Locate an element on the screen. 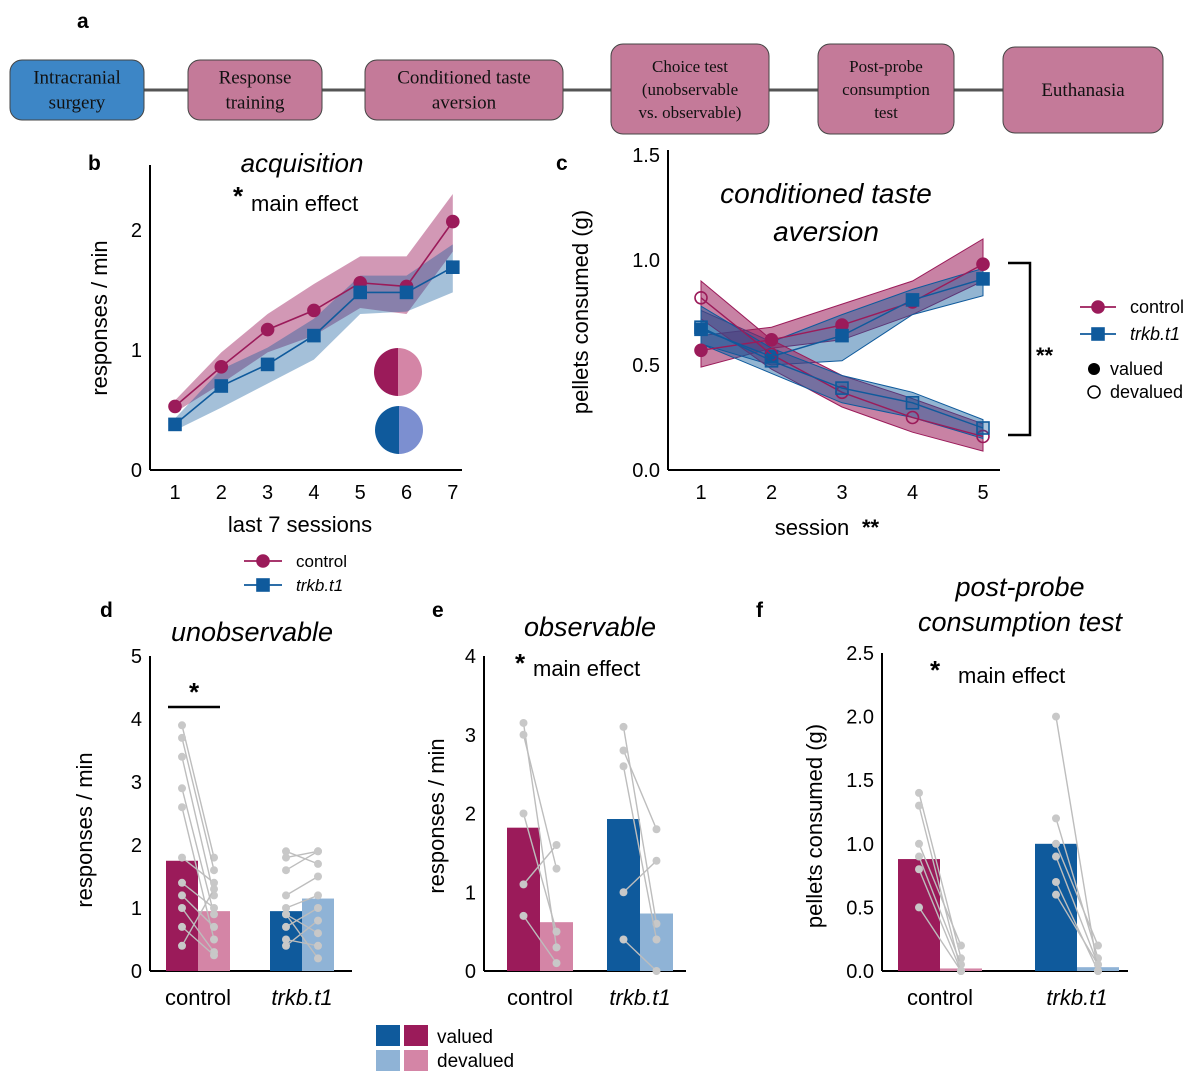 The height and width of the screenshot is (1072, 1195). b-y-tick-label: 0 is located at coordinates (136, 471).